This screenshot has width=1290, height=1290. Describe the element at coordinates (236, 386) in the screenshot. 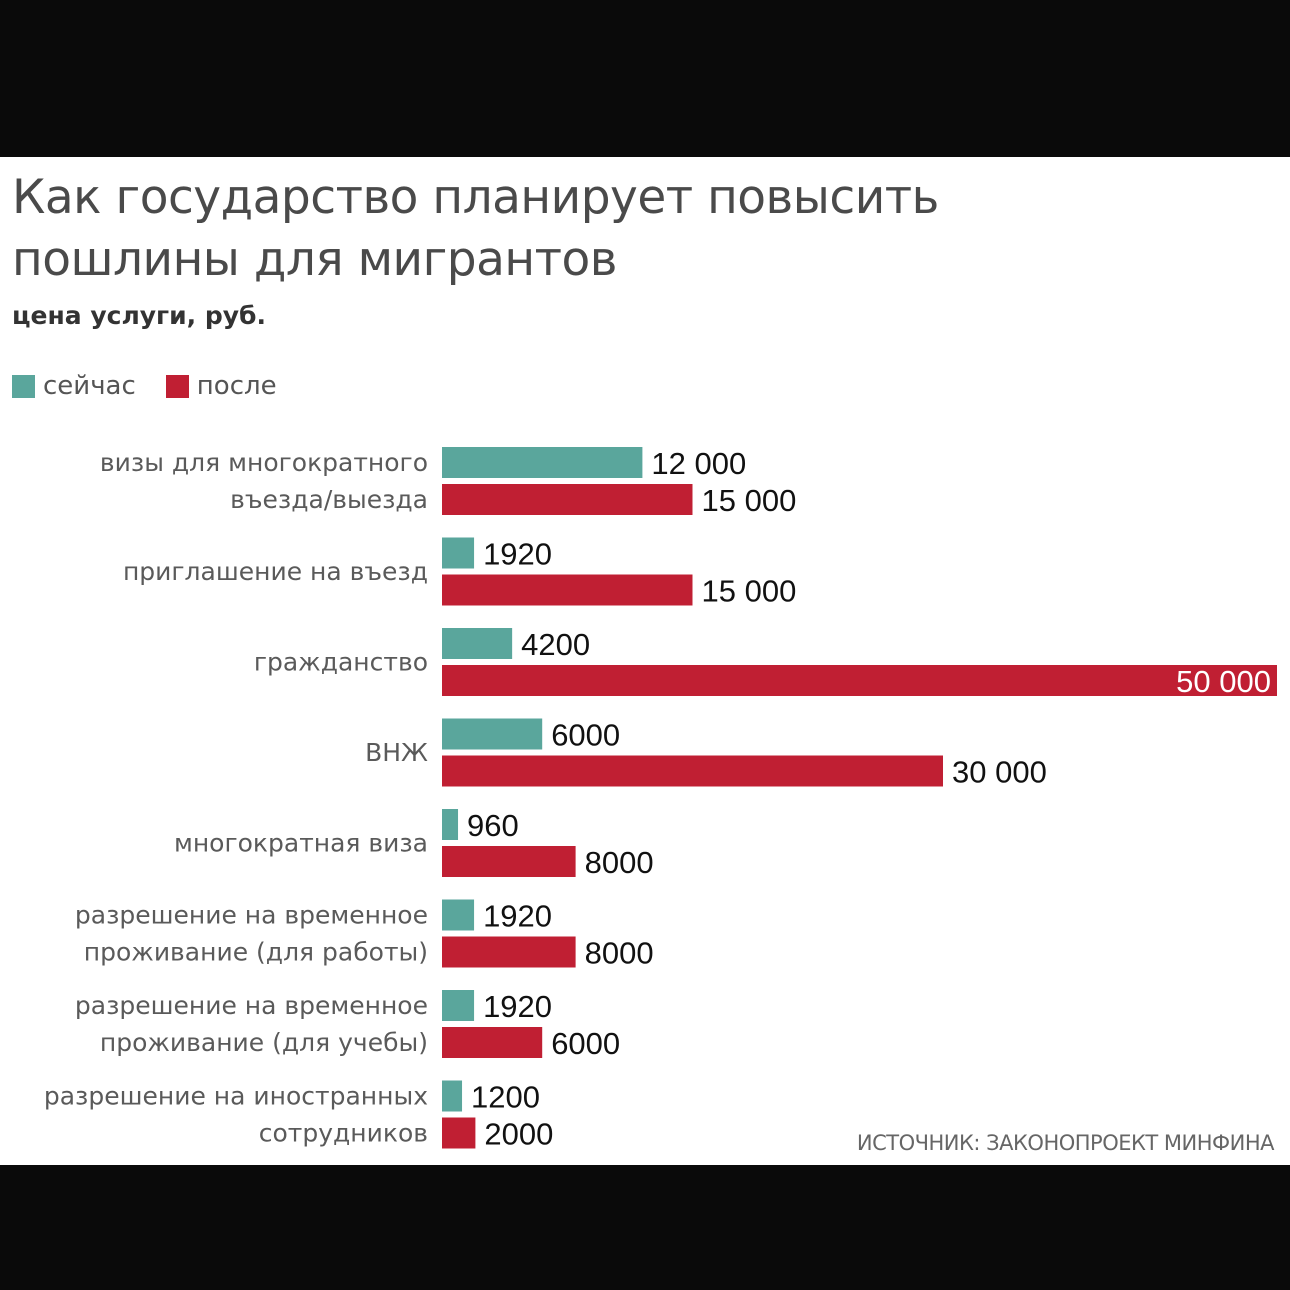

I see `legend-label-after: после` at that location.